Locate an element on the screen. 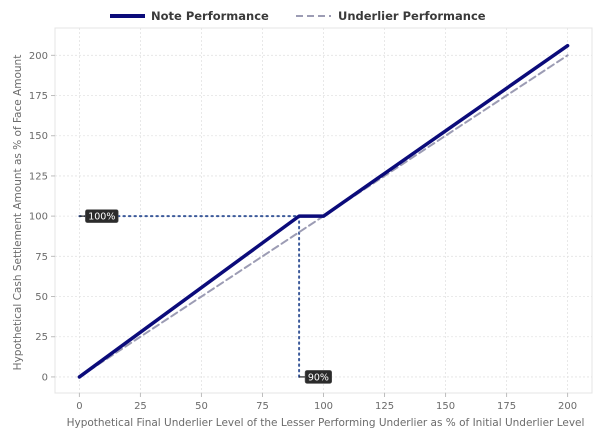 This screenshot has width=594, height=438. legend-label-note-performance: Note Performance is located at coordinates (210, 16).